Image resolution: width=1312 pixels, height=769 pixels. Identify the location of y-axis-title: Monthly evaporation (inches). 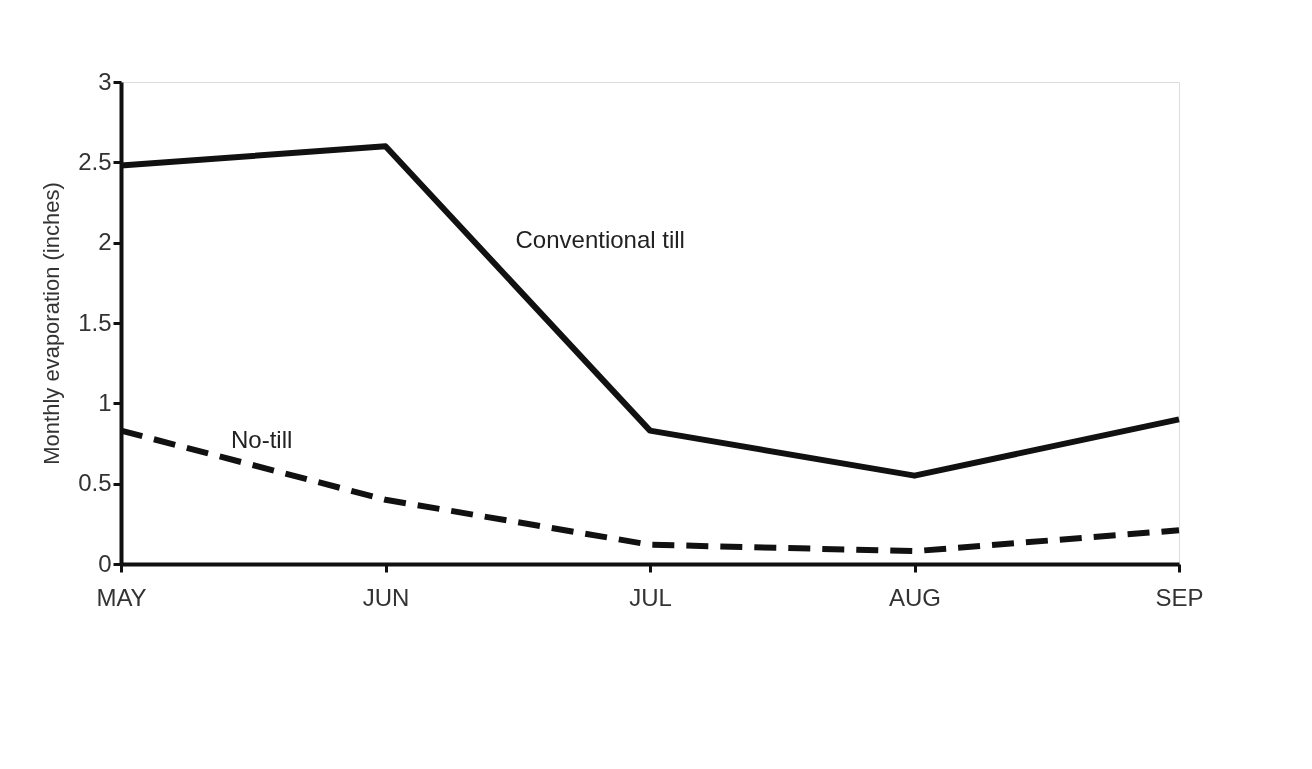
(52, 323).